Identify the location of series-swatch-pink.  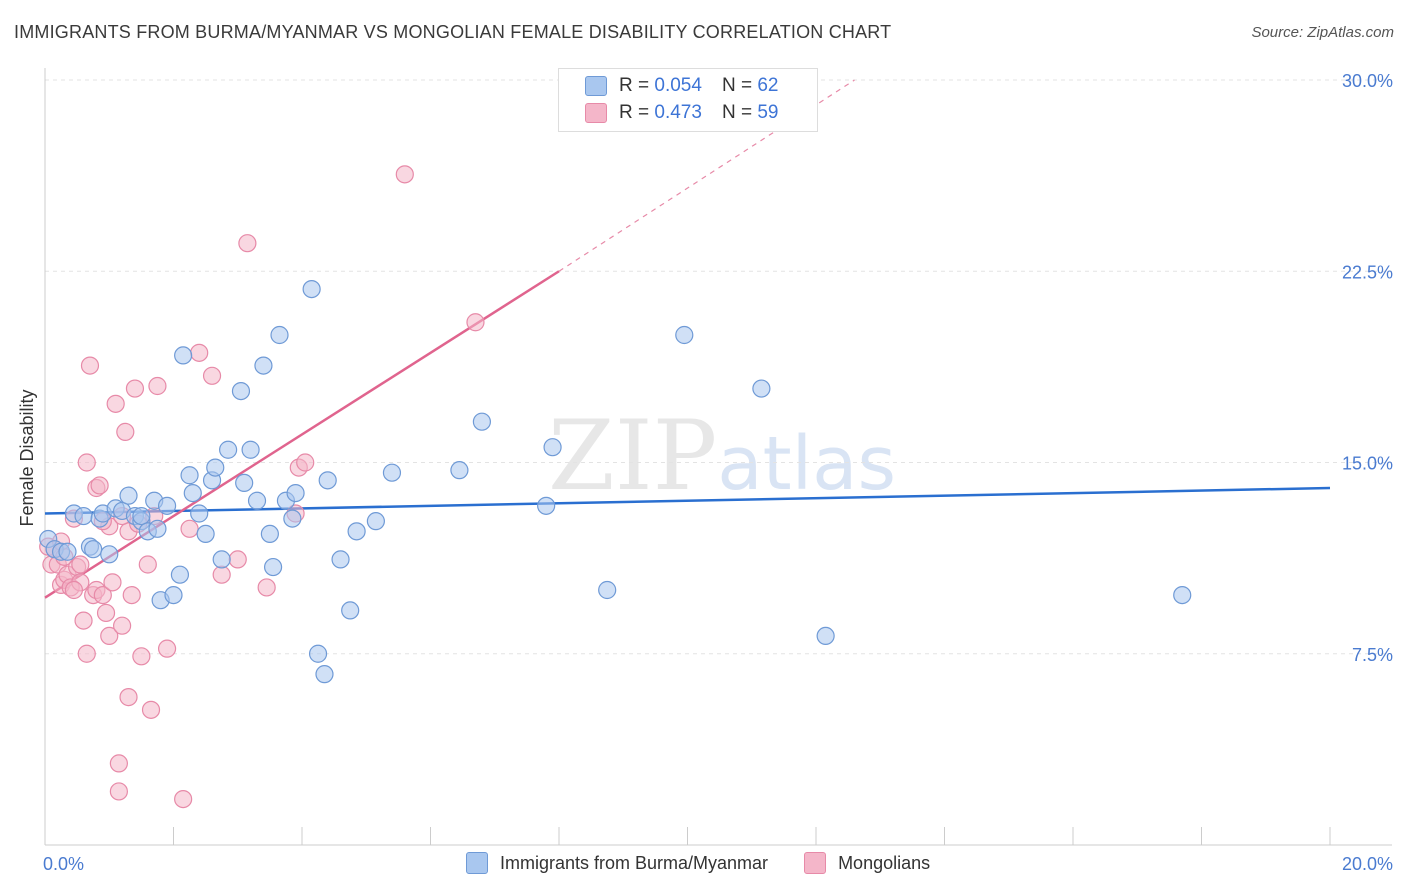
(815, 863).